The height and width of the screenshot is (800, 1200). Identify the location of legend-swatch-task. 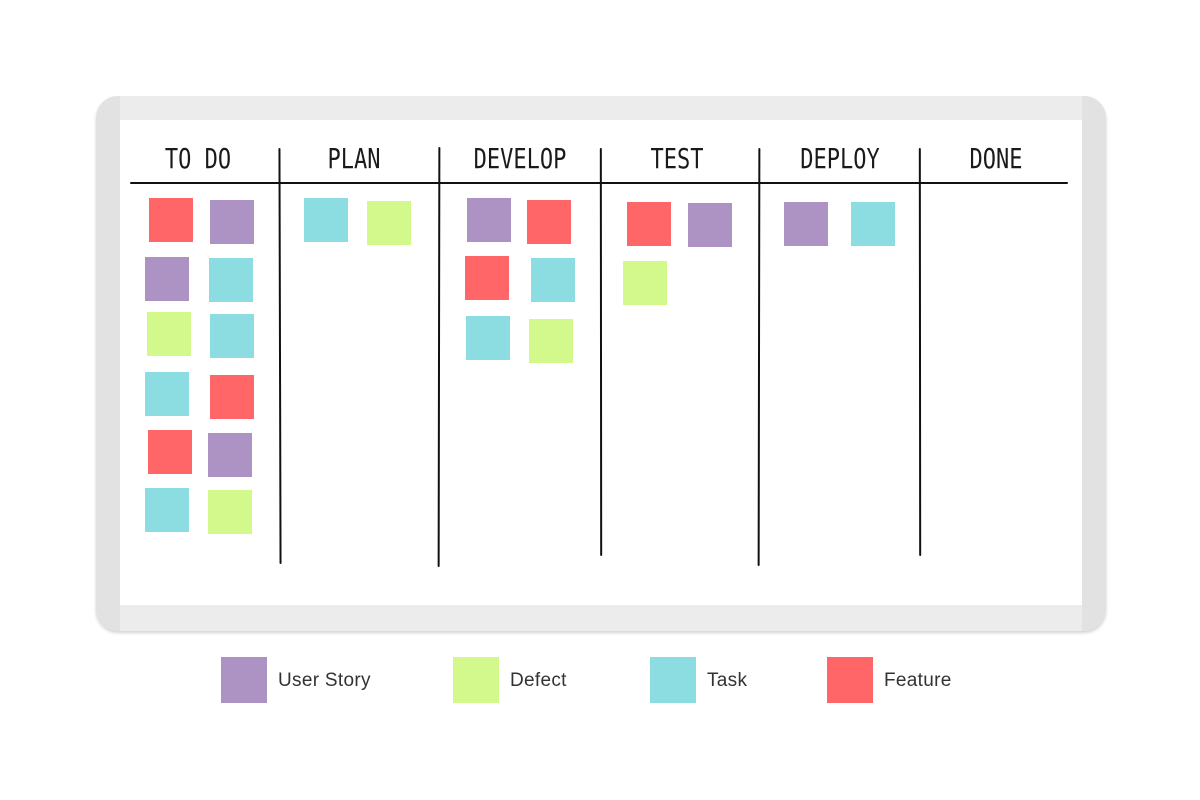
(673, 680).